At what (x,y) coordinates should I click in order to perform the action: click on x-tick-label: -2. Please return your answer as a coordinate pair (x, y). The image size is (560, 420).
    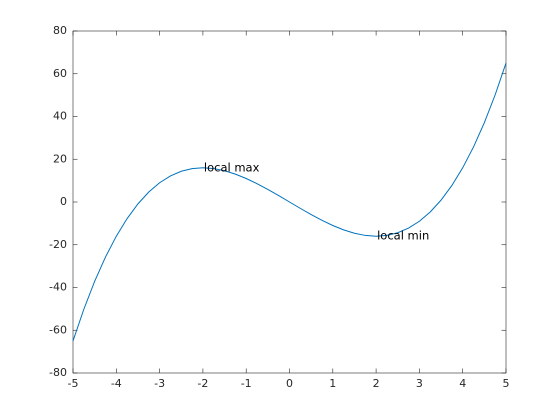
    Looking at the image, I should click on (202, 383).